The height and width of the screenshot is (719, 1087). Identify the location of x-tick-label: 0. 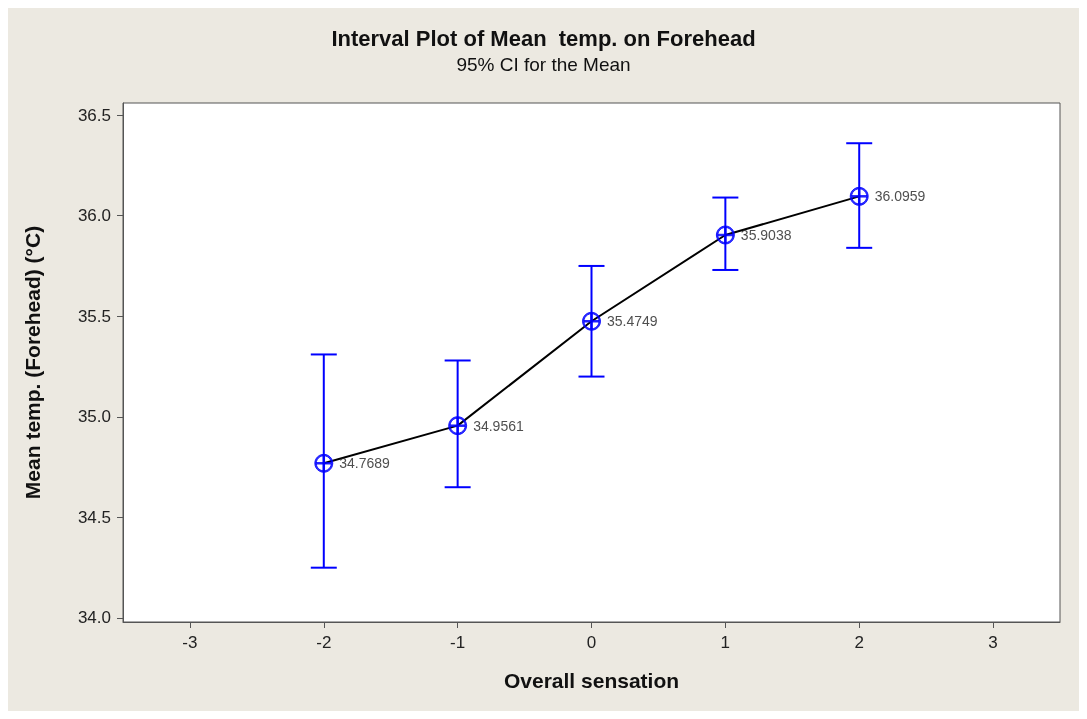
(591, 642).